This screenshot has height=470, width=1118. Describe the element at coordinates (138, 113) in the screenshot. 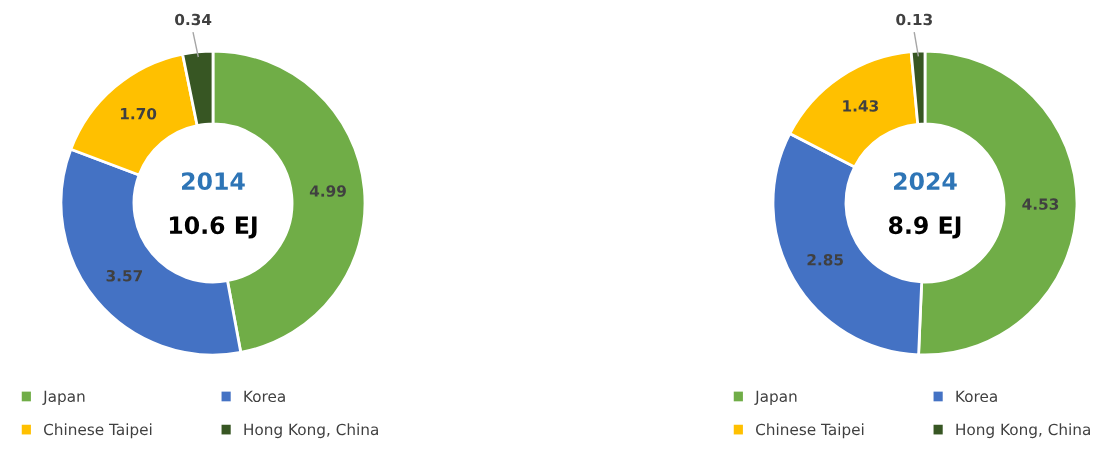

I see `data-label: 1.70` at that location.